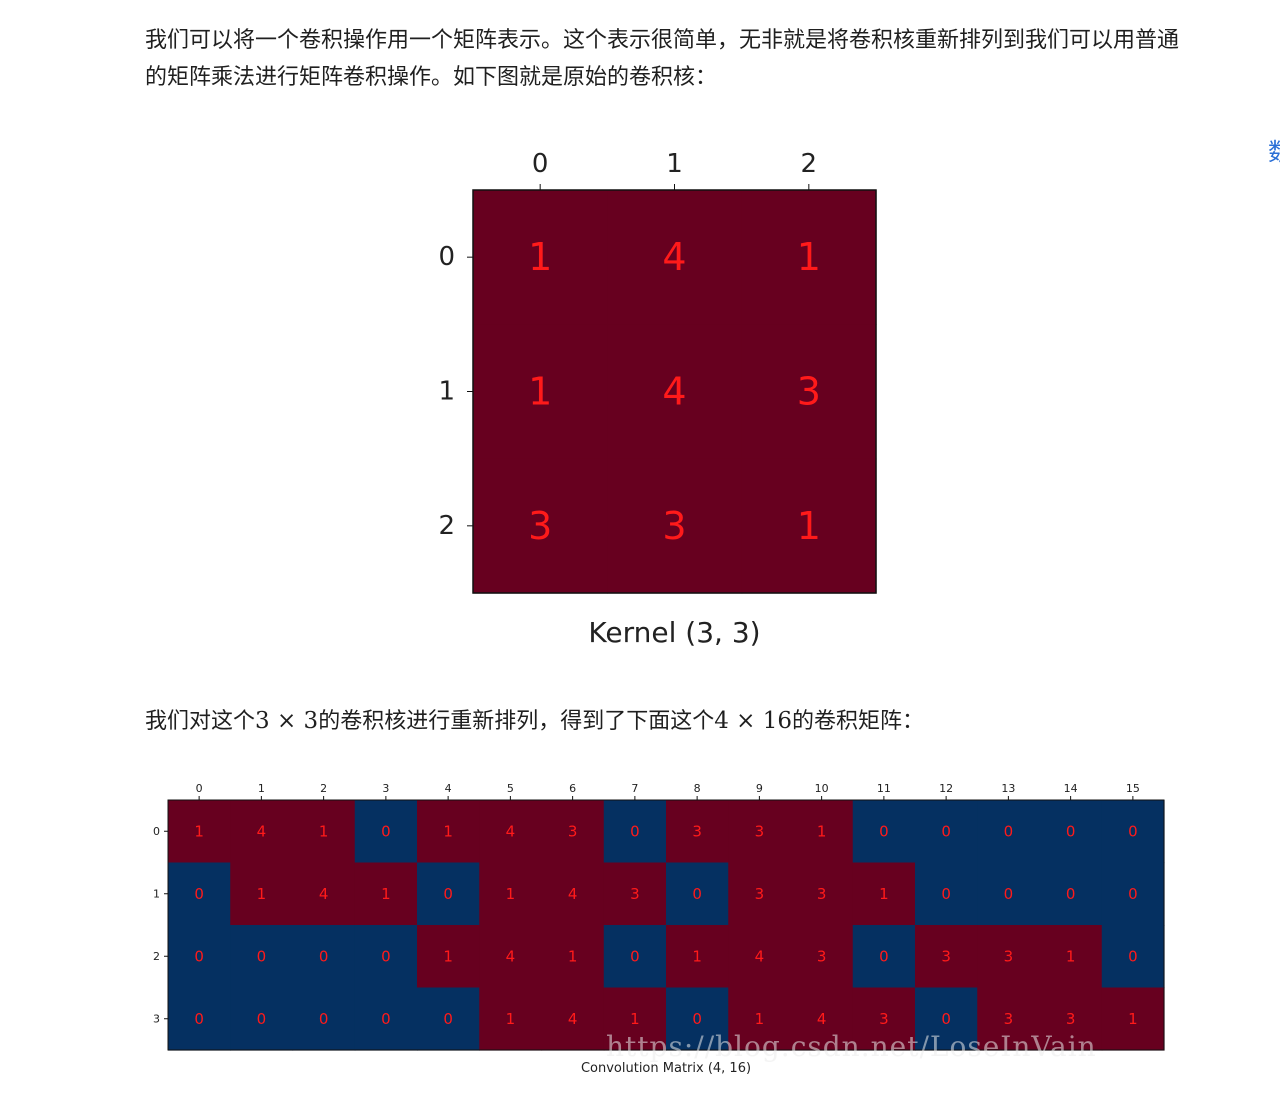 Image resolution: width=1280 pixels, height=1114 pixels. I want to click on y-tick-label: 0, so click(446, 257).